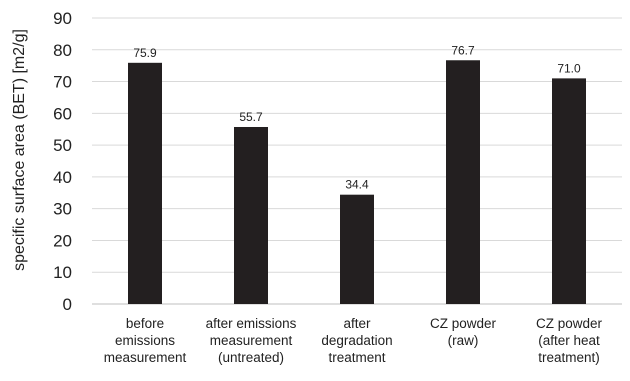  I want to click on x-tick-label: CZ powder (after heat treatment), so click(569, 340).